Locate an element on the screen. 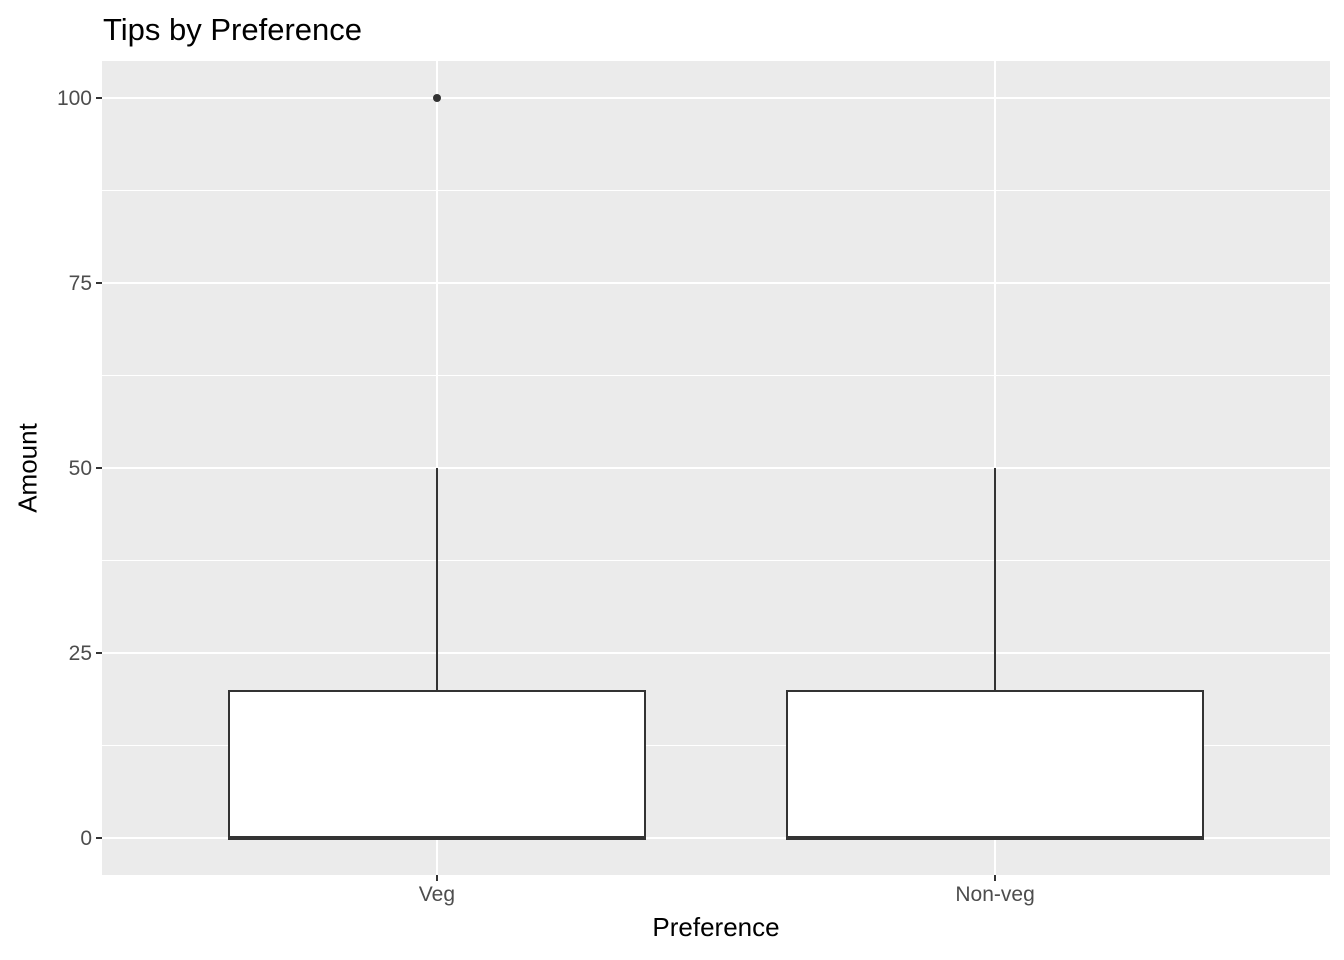 Image resolution: width=1344 pixels, height=960 pixels. y-tick-label: 50 is located at coordinates (80, 468).